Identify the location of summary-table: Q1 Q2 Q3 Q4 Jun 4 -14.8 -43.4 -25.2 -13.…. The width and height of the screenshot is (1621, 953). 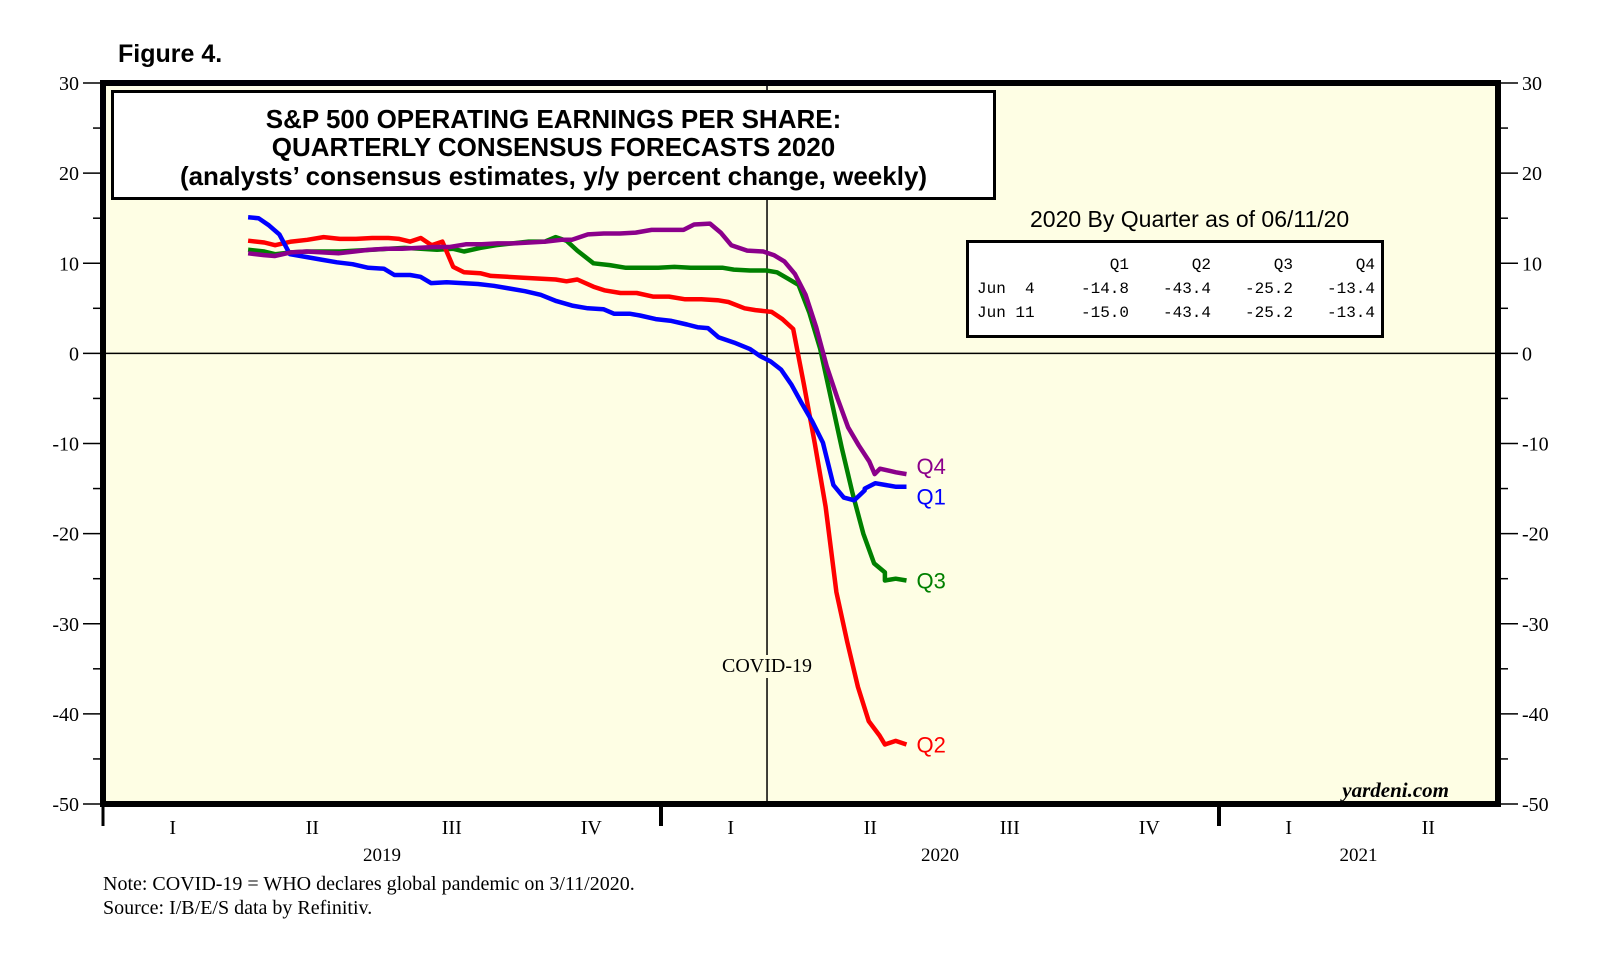
(1176, 289).